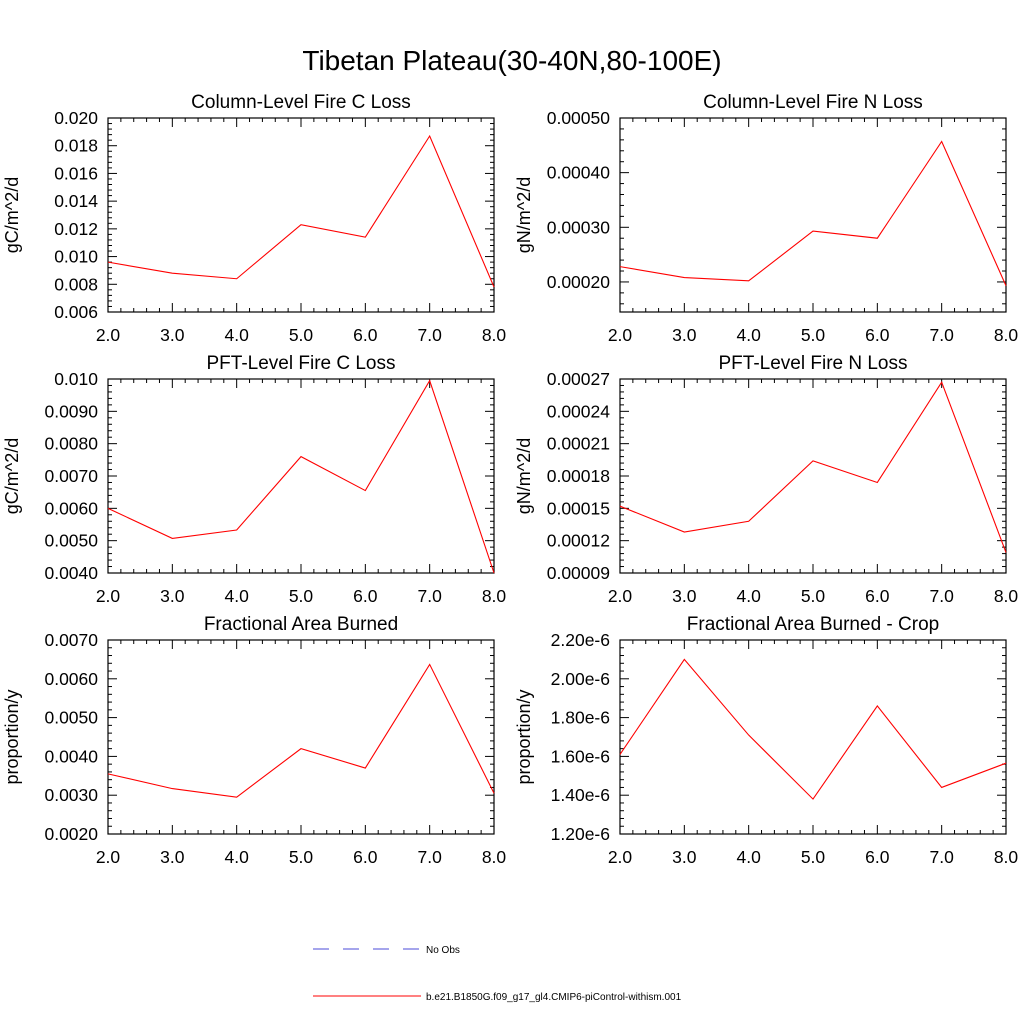 This screenshot has height=1024, width=1024. What do you see at coordinates (580, 640) in the screenshot?
I see `y-tick-label: 2.20e-6` at bounding box center [580, 640].